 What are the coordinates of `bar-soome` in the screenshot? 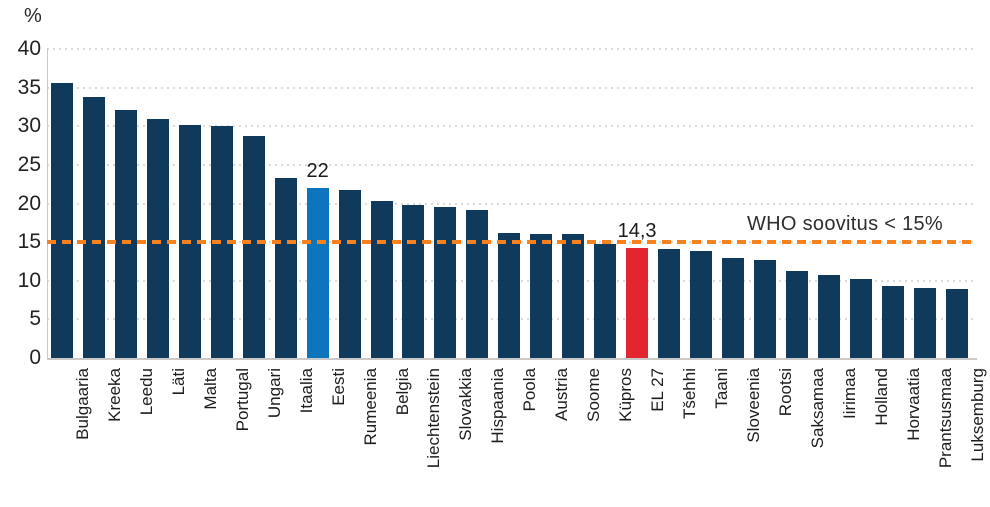 It's located at (573, 296).